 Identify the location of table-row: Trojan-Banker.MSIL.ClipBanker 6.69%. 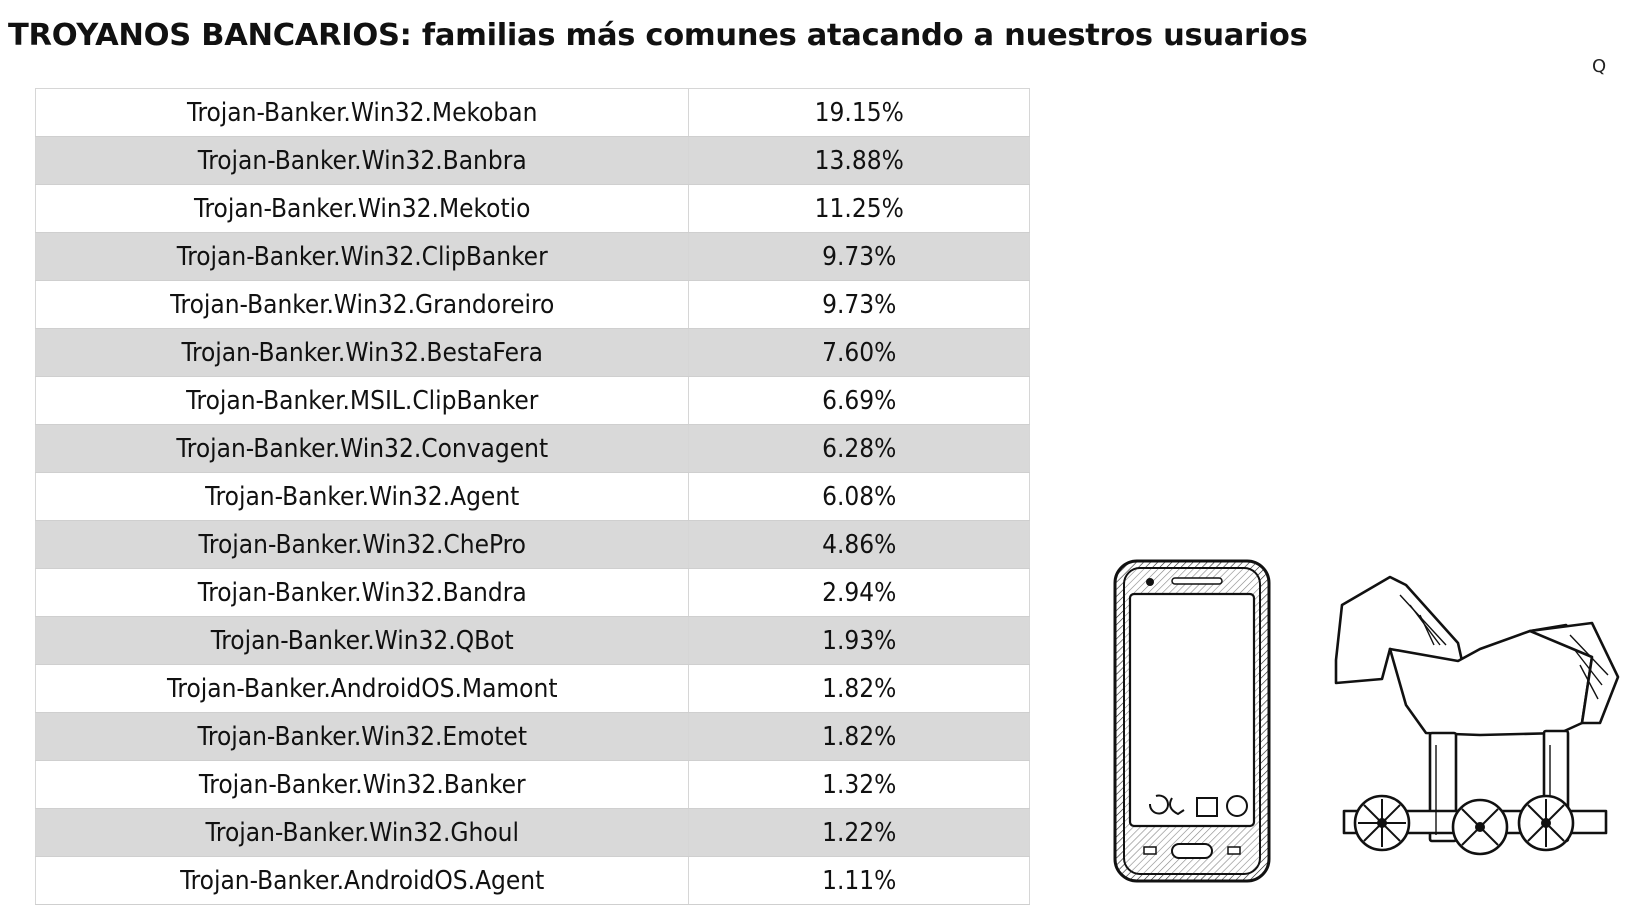
(532, 400).